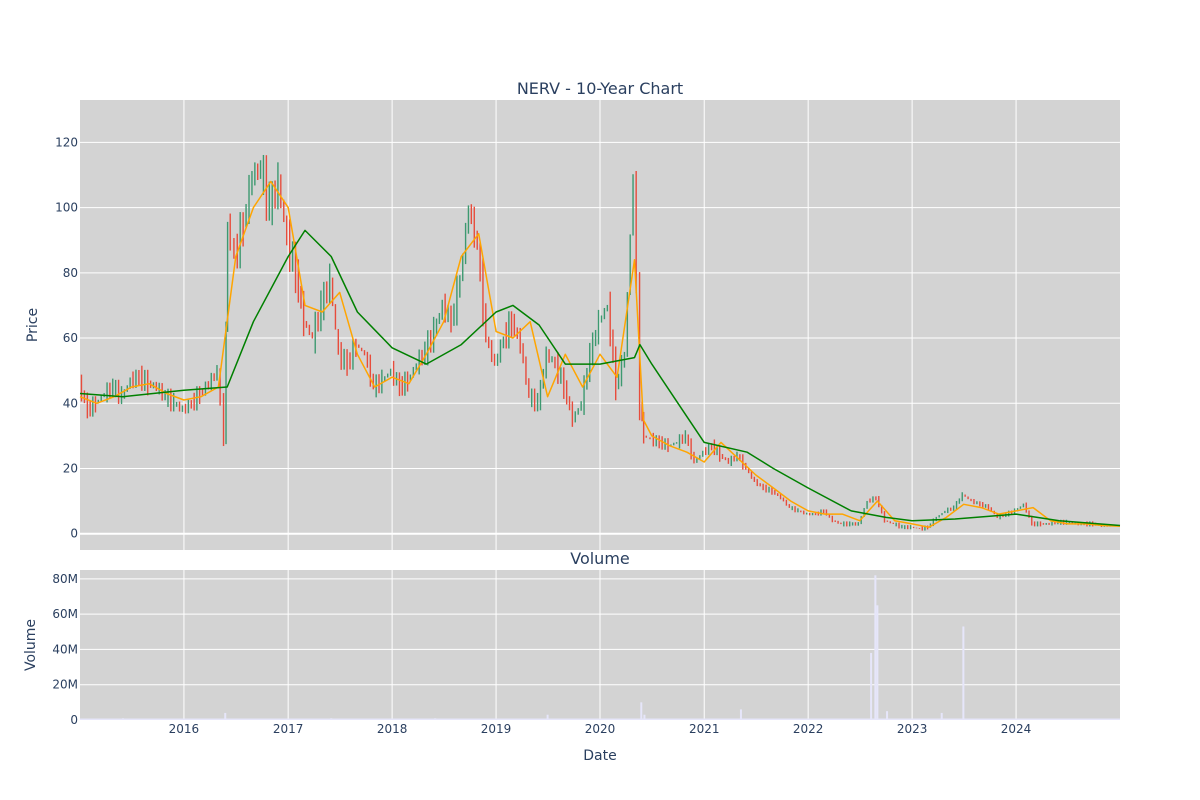 Image resolution: width=1200 pixels, height=800 pixels. What do you see at coordinates (65, 579) in the screenshot?
I see `volume-y-tick-80M: 80M` at bounding box center [65, 579].